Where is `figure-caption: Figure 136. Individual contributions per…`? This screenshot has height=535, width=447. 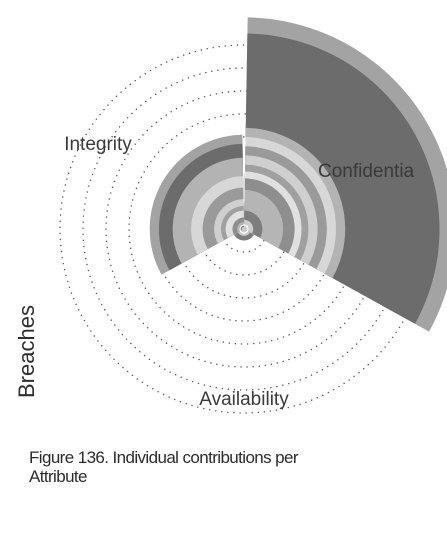 figure-caption: Figure 136. Individual contributions per… is located at coordinates (238, 467).